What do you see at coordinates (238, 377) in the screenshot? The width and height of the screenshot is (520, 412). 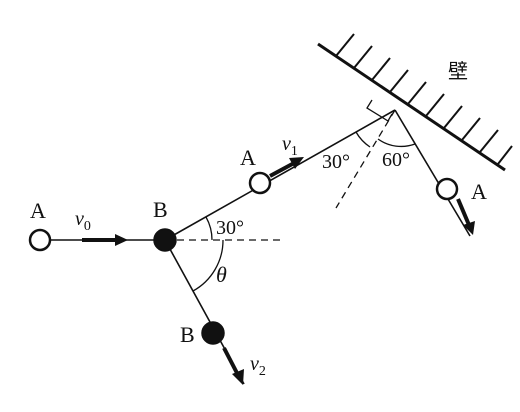 I see `v2-arrow-head` at bounding box center [238, 377].